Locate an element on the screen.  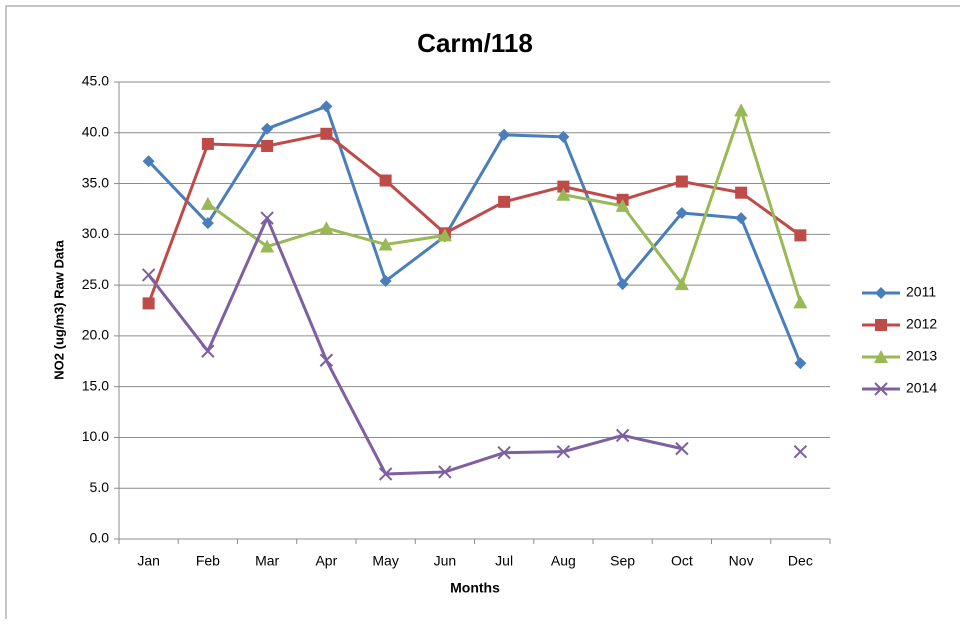
x-tick-label: Nov is located at coordinates (741, 561).